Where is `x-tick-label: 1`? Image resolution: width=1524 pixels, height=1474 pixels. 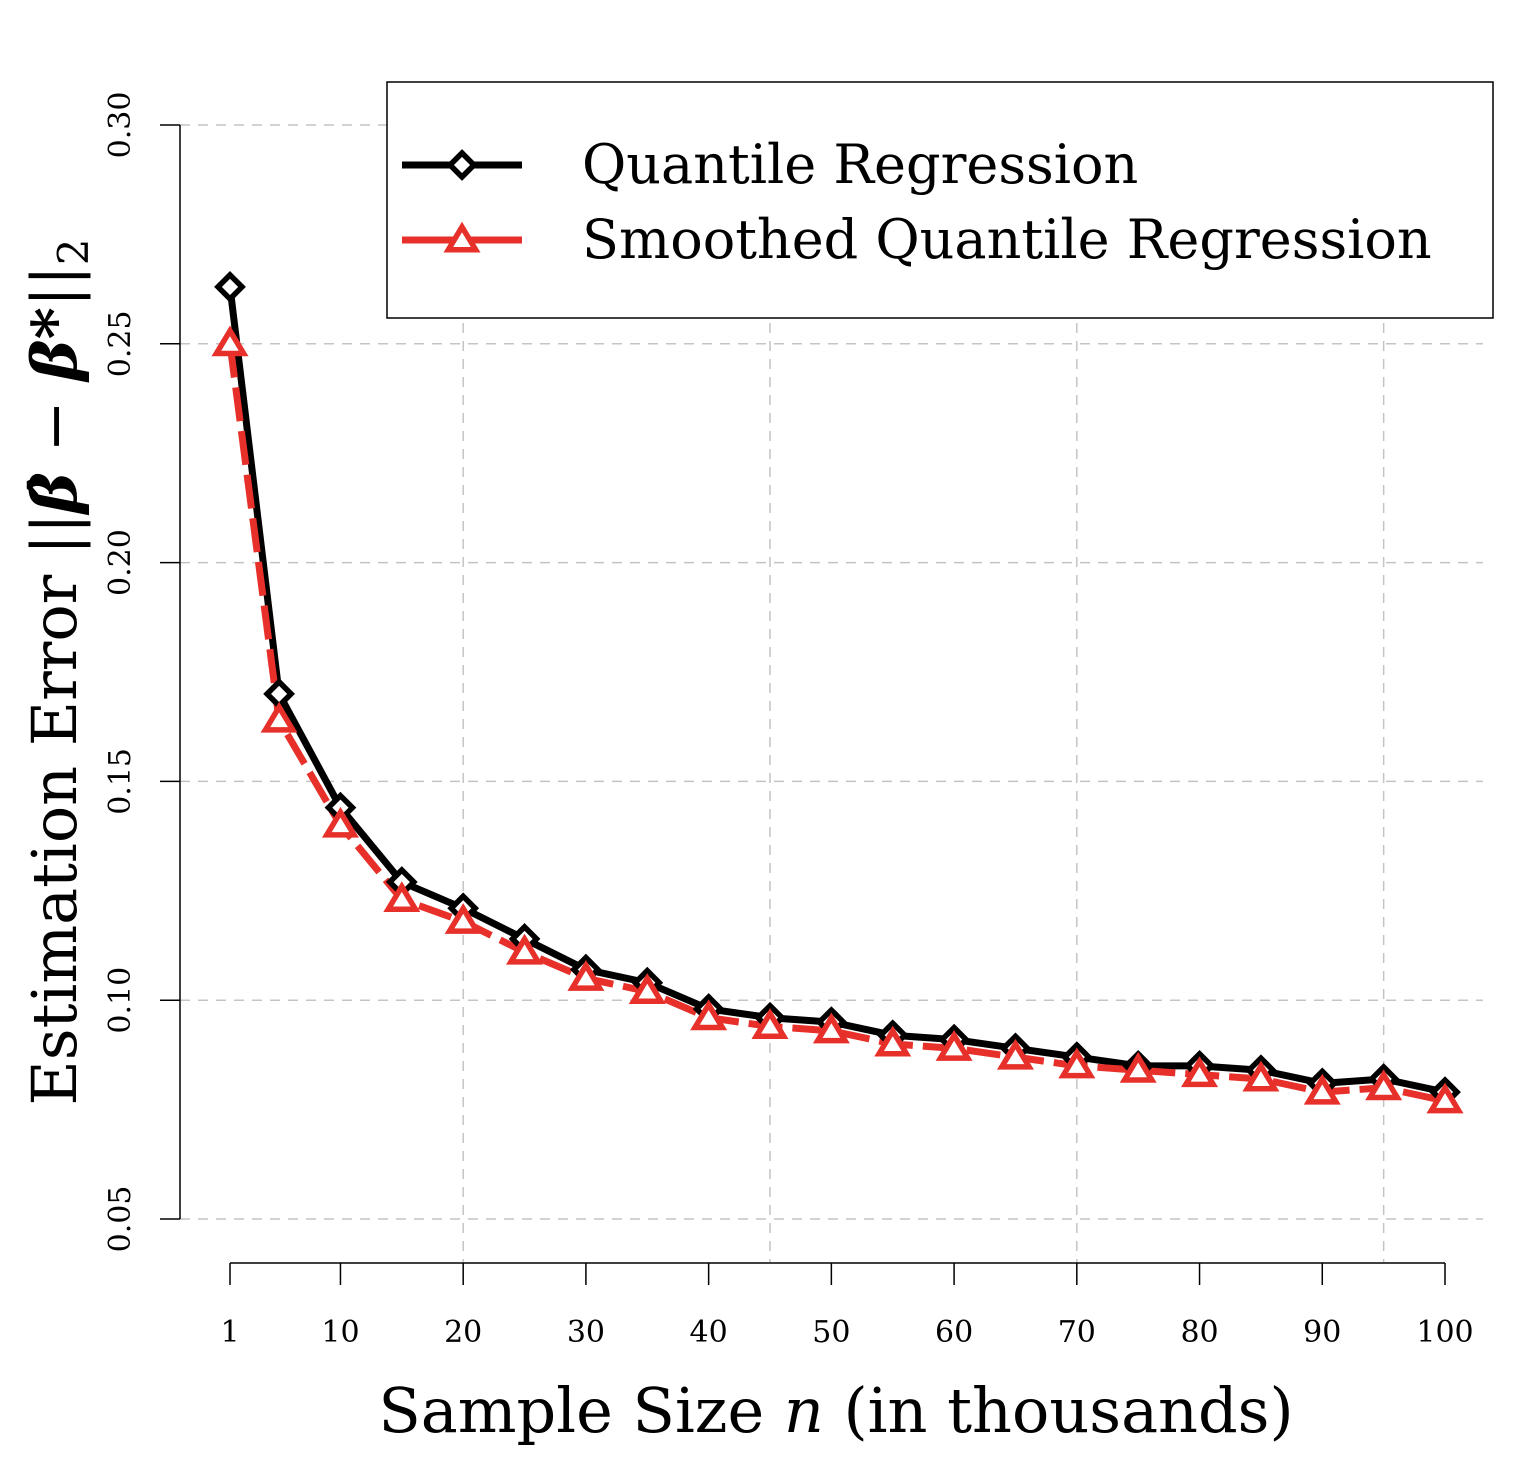
x-tick-label: 1 is located at coordinates (229, 1332).